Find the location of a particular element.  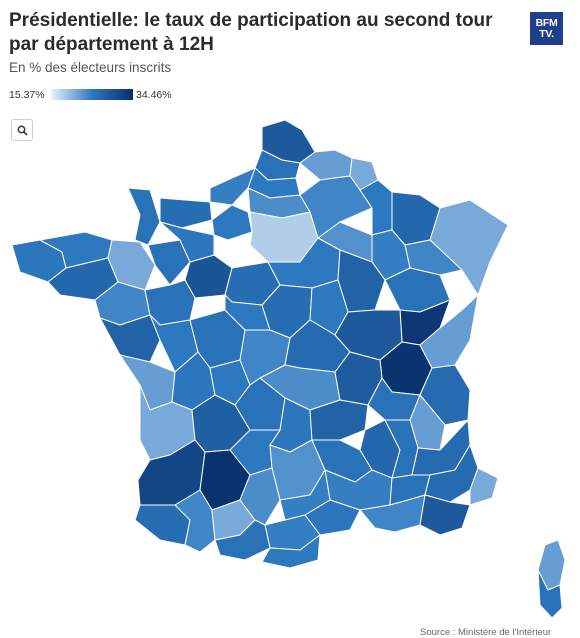

region-corse-sud is located at coordinates (550, 594).